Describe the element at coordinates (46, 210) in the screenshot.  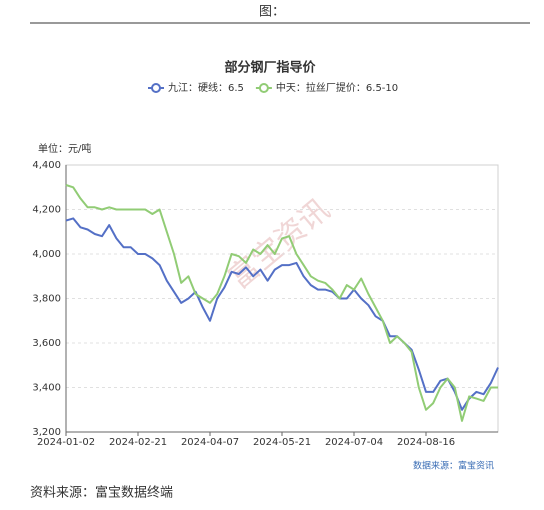
I see `y-tick-label: 4,200` at that location.